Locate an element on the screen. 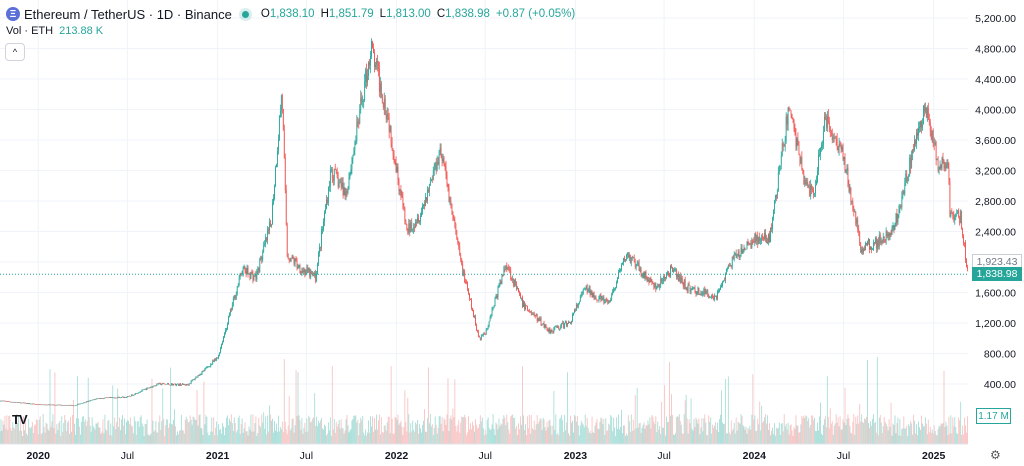 The width and height of the screenshot is (1024, 466). time-axis: 2020 Jul 2021 Jul 2022 Jul 2023 Jul 2024 Jul 2025 is located at coordinates (484, 452).